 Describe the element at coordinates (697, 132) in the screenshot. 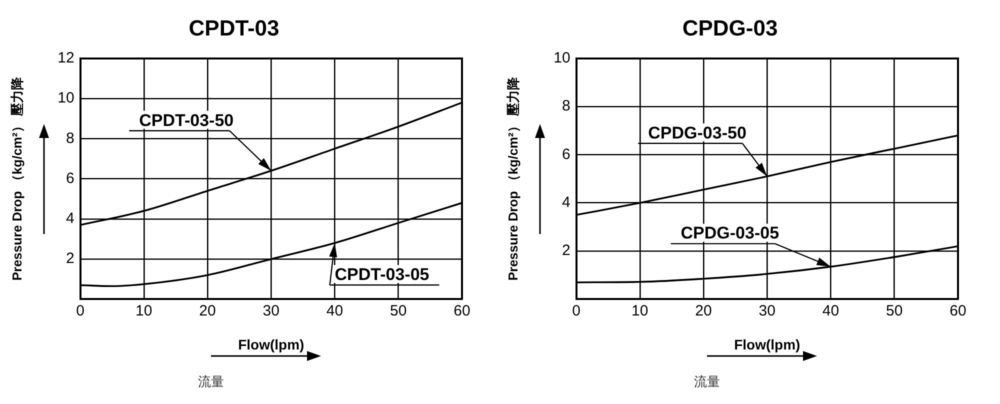

I see `text: CPDG-03-50` at that location.